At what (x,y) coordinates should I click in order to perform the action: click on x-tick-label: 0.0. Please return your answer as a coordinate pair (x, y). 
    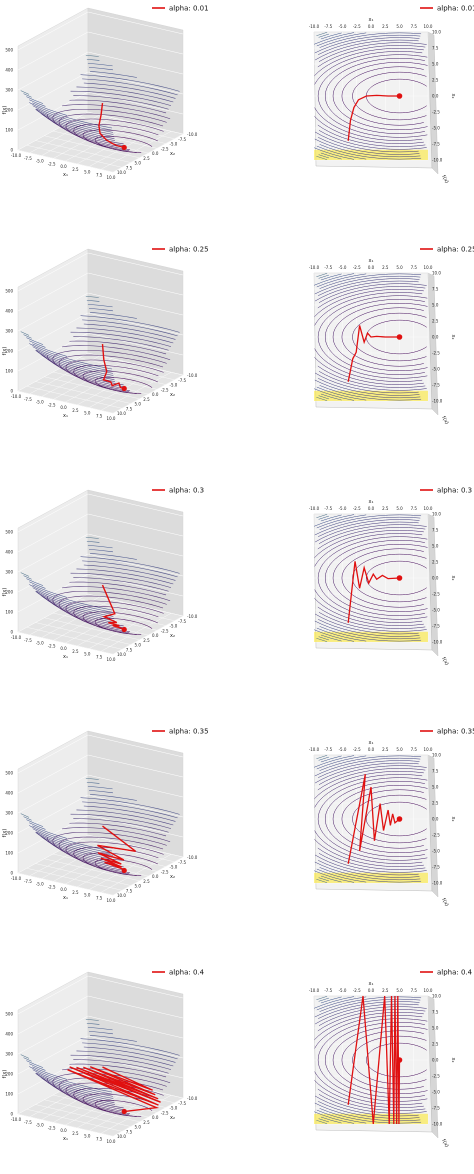
    Looking at the image, I should click on (63, 648).